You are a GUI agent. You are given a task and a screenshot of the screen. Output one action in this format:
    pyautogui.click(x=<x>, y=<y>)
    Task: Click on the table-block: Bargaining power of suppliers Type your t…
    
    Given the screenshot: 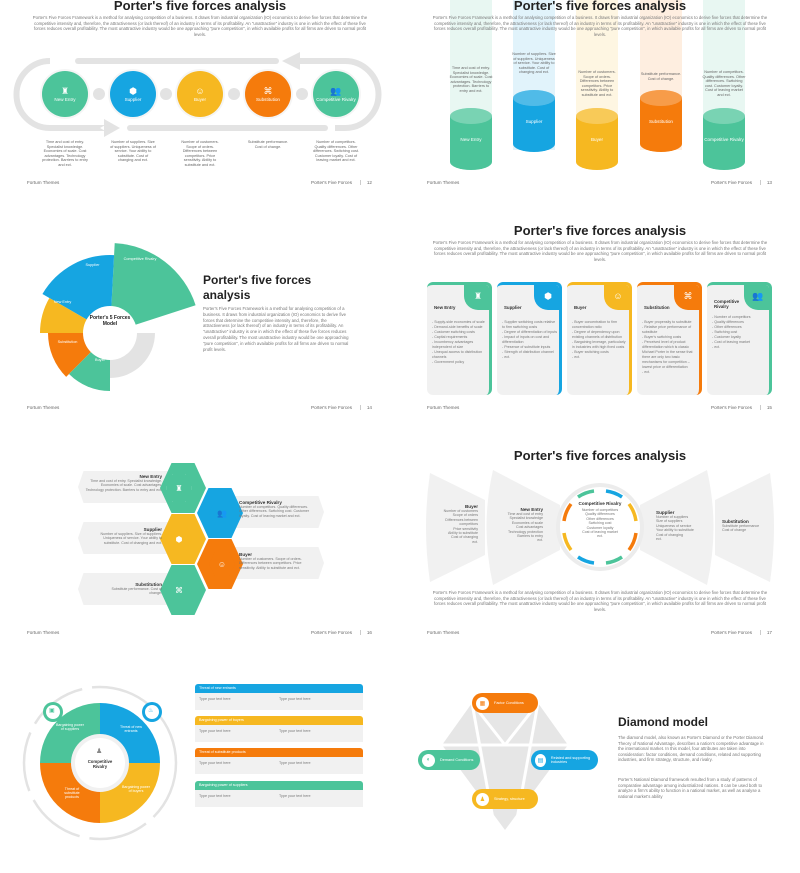 What is the action you would take?
    pyautogui.click(x=279, y=794)
    